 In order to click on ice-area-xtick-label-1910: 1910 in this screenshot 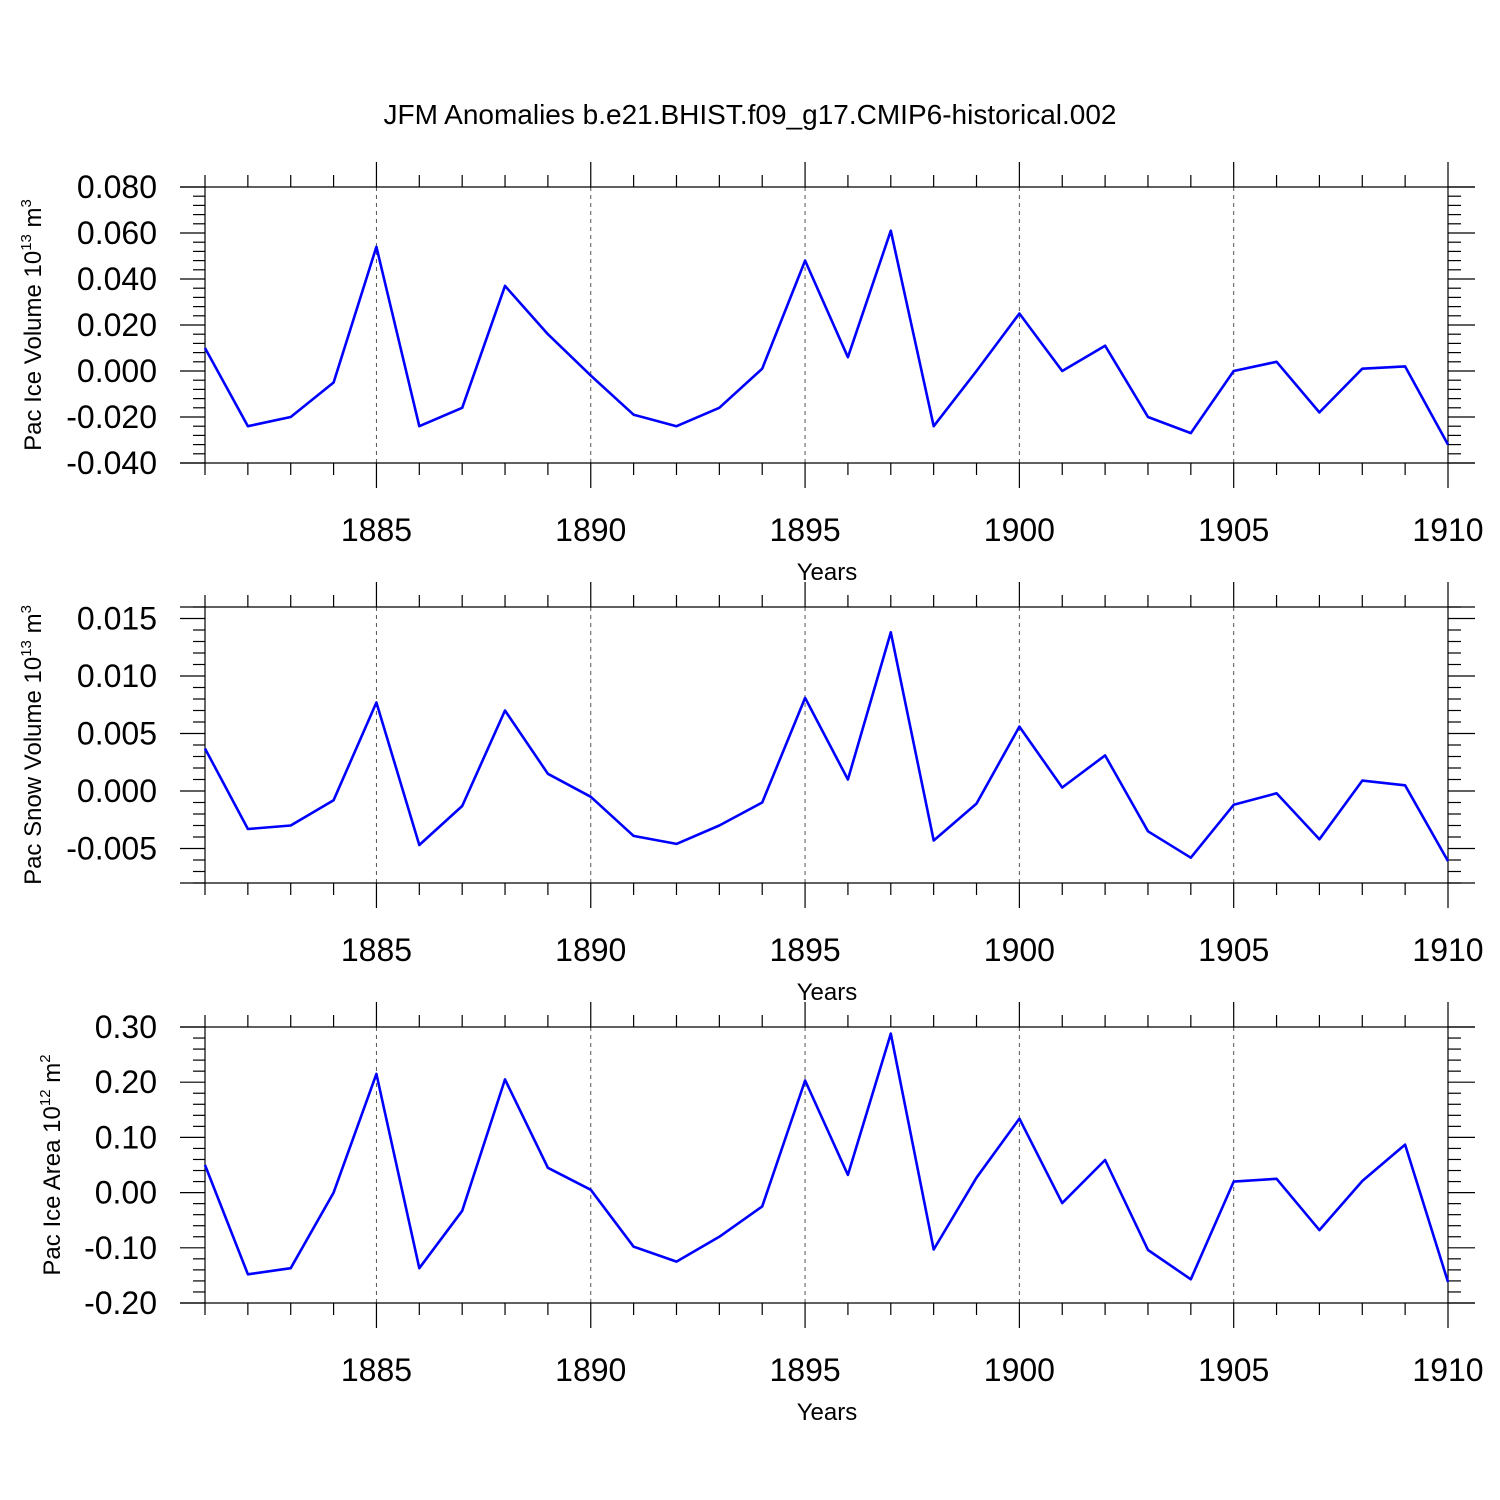, I will do `click(1447, 1370)`.